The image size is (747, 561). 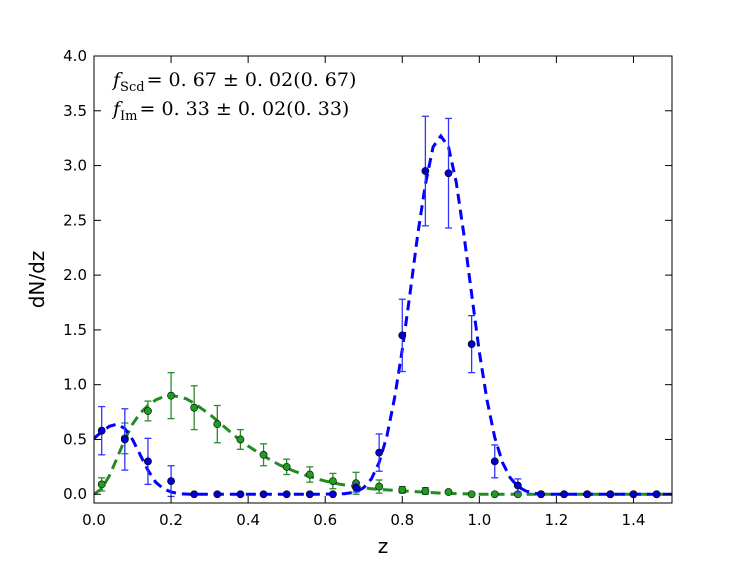 What do you see at coordinates (75, 494) in the screenshot?
I see `y-tick-label: 0.0` at bounding box center [75, 494].